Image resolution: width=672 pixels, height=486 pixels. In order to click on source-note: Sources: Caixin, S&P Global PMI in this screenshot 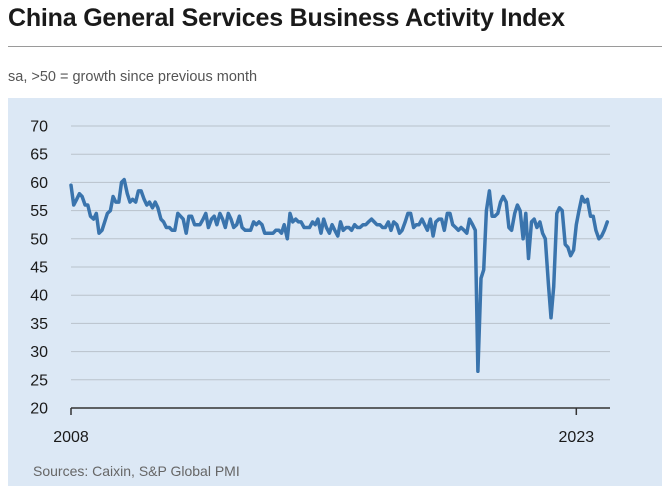, I will do `click(136, 471)`.